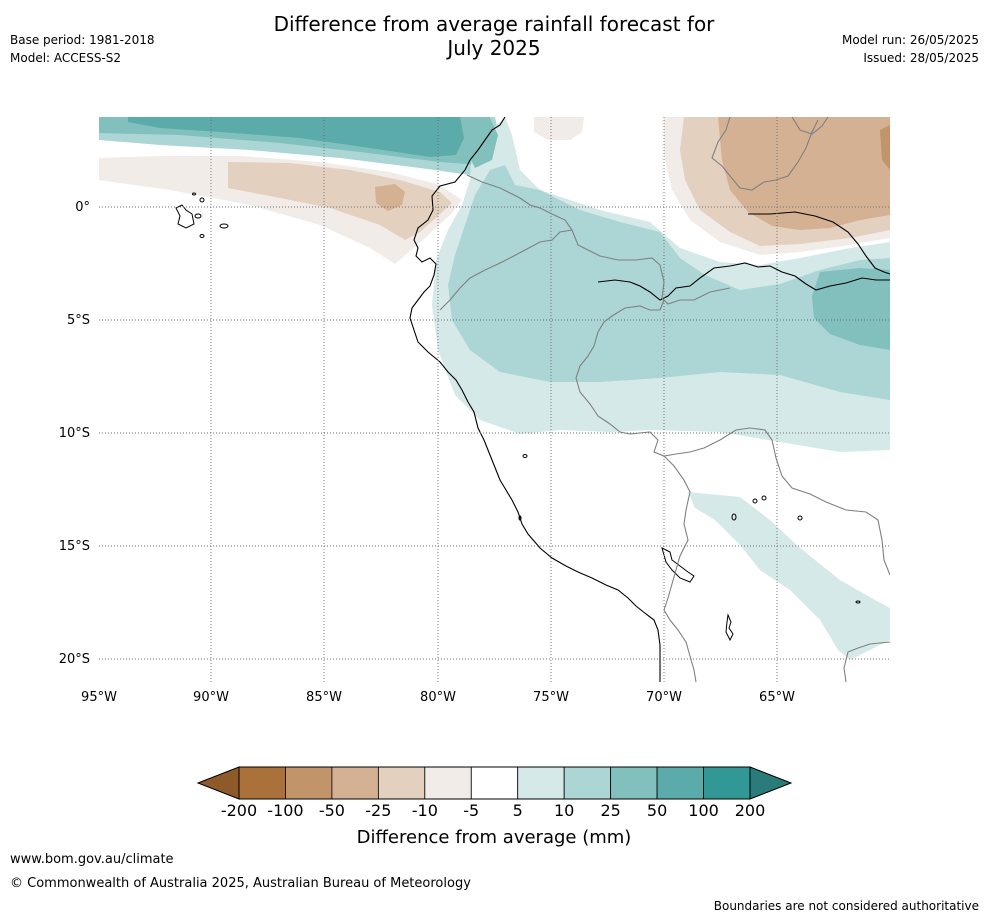 The image size is (988, 919). What do you see at coordinates (771, 783) in the screenshot?
I see `colorbar-high-extend` at bounding box center [771, 783].